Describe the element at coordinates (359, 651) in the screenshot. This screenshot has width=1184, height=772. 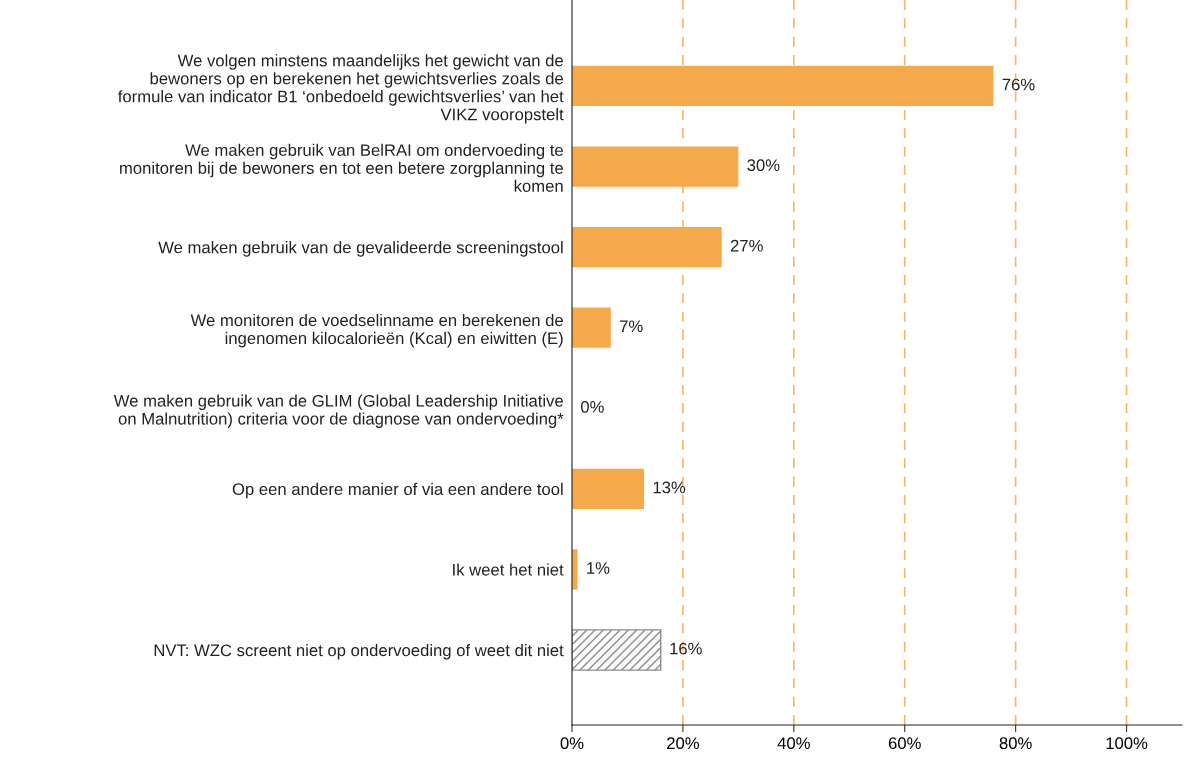
I see `y-tick-label: NVT: WZC screent niet op ondervoeding of weet dit niet` at that location.